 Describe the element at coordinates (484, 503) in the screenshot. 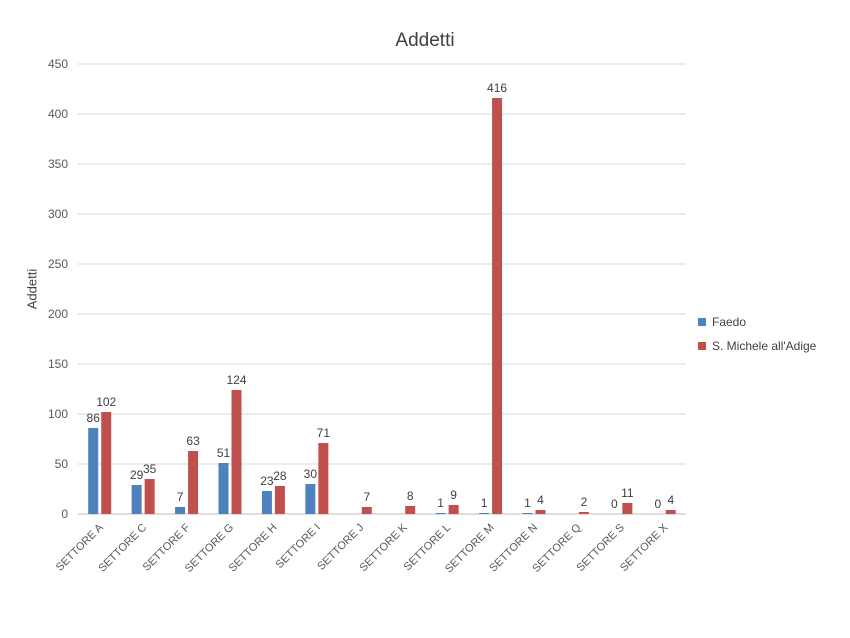

I see `data-label-faedo-settore-m: 1` at that location.